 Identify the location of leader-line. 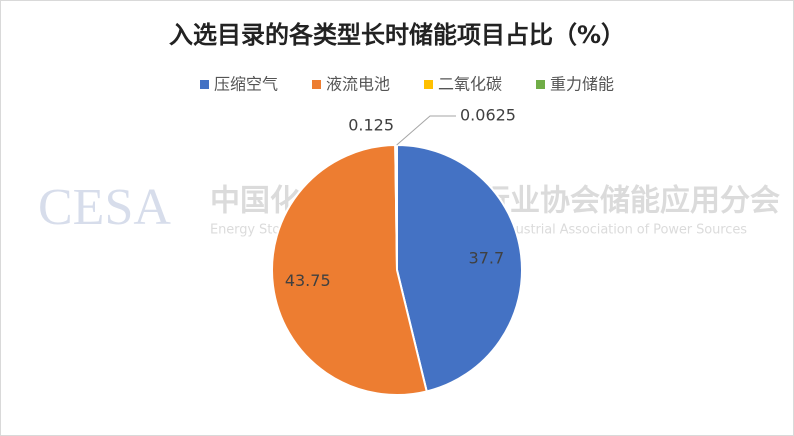
(426, 130).